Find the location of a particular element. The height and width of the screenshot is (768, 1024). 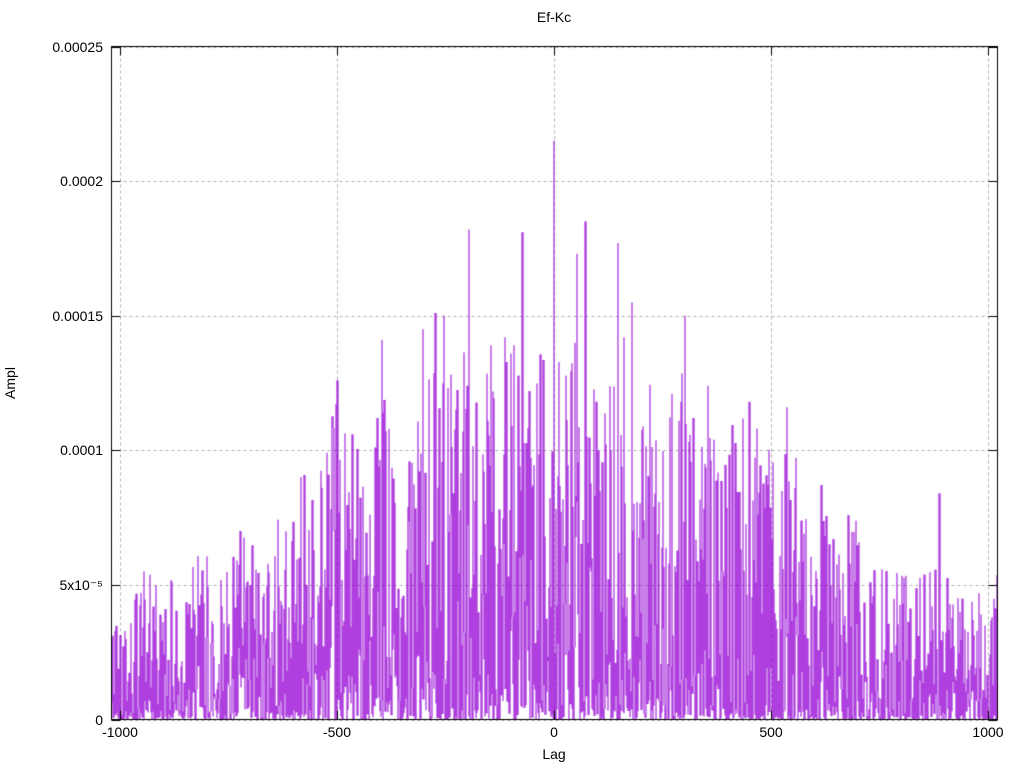

y-tick-label-3: 0.00015 is located at coordinates (77, 316).